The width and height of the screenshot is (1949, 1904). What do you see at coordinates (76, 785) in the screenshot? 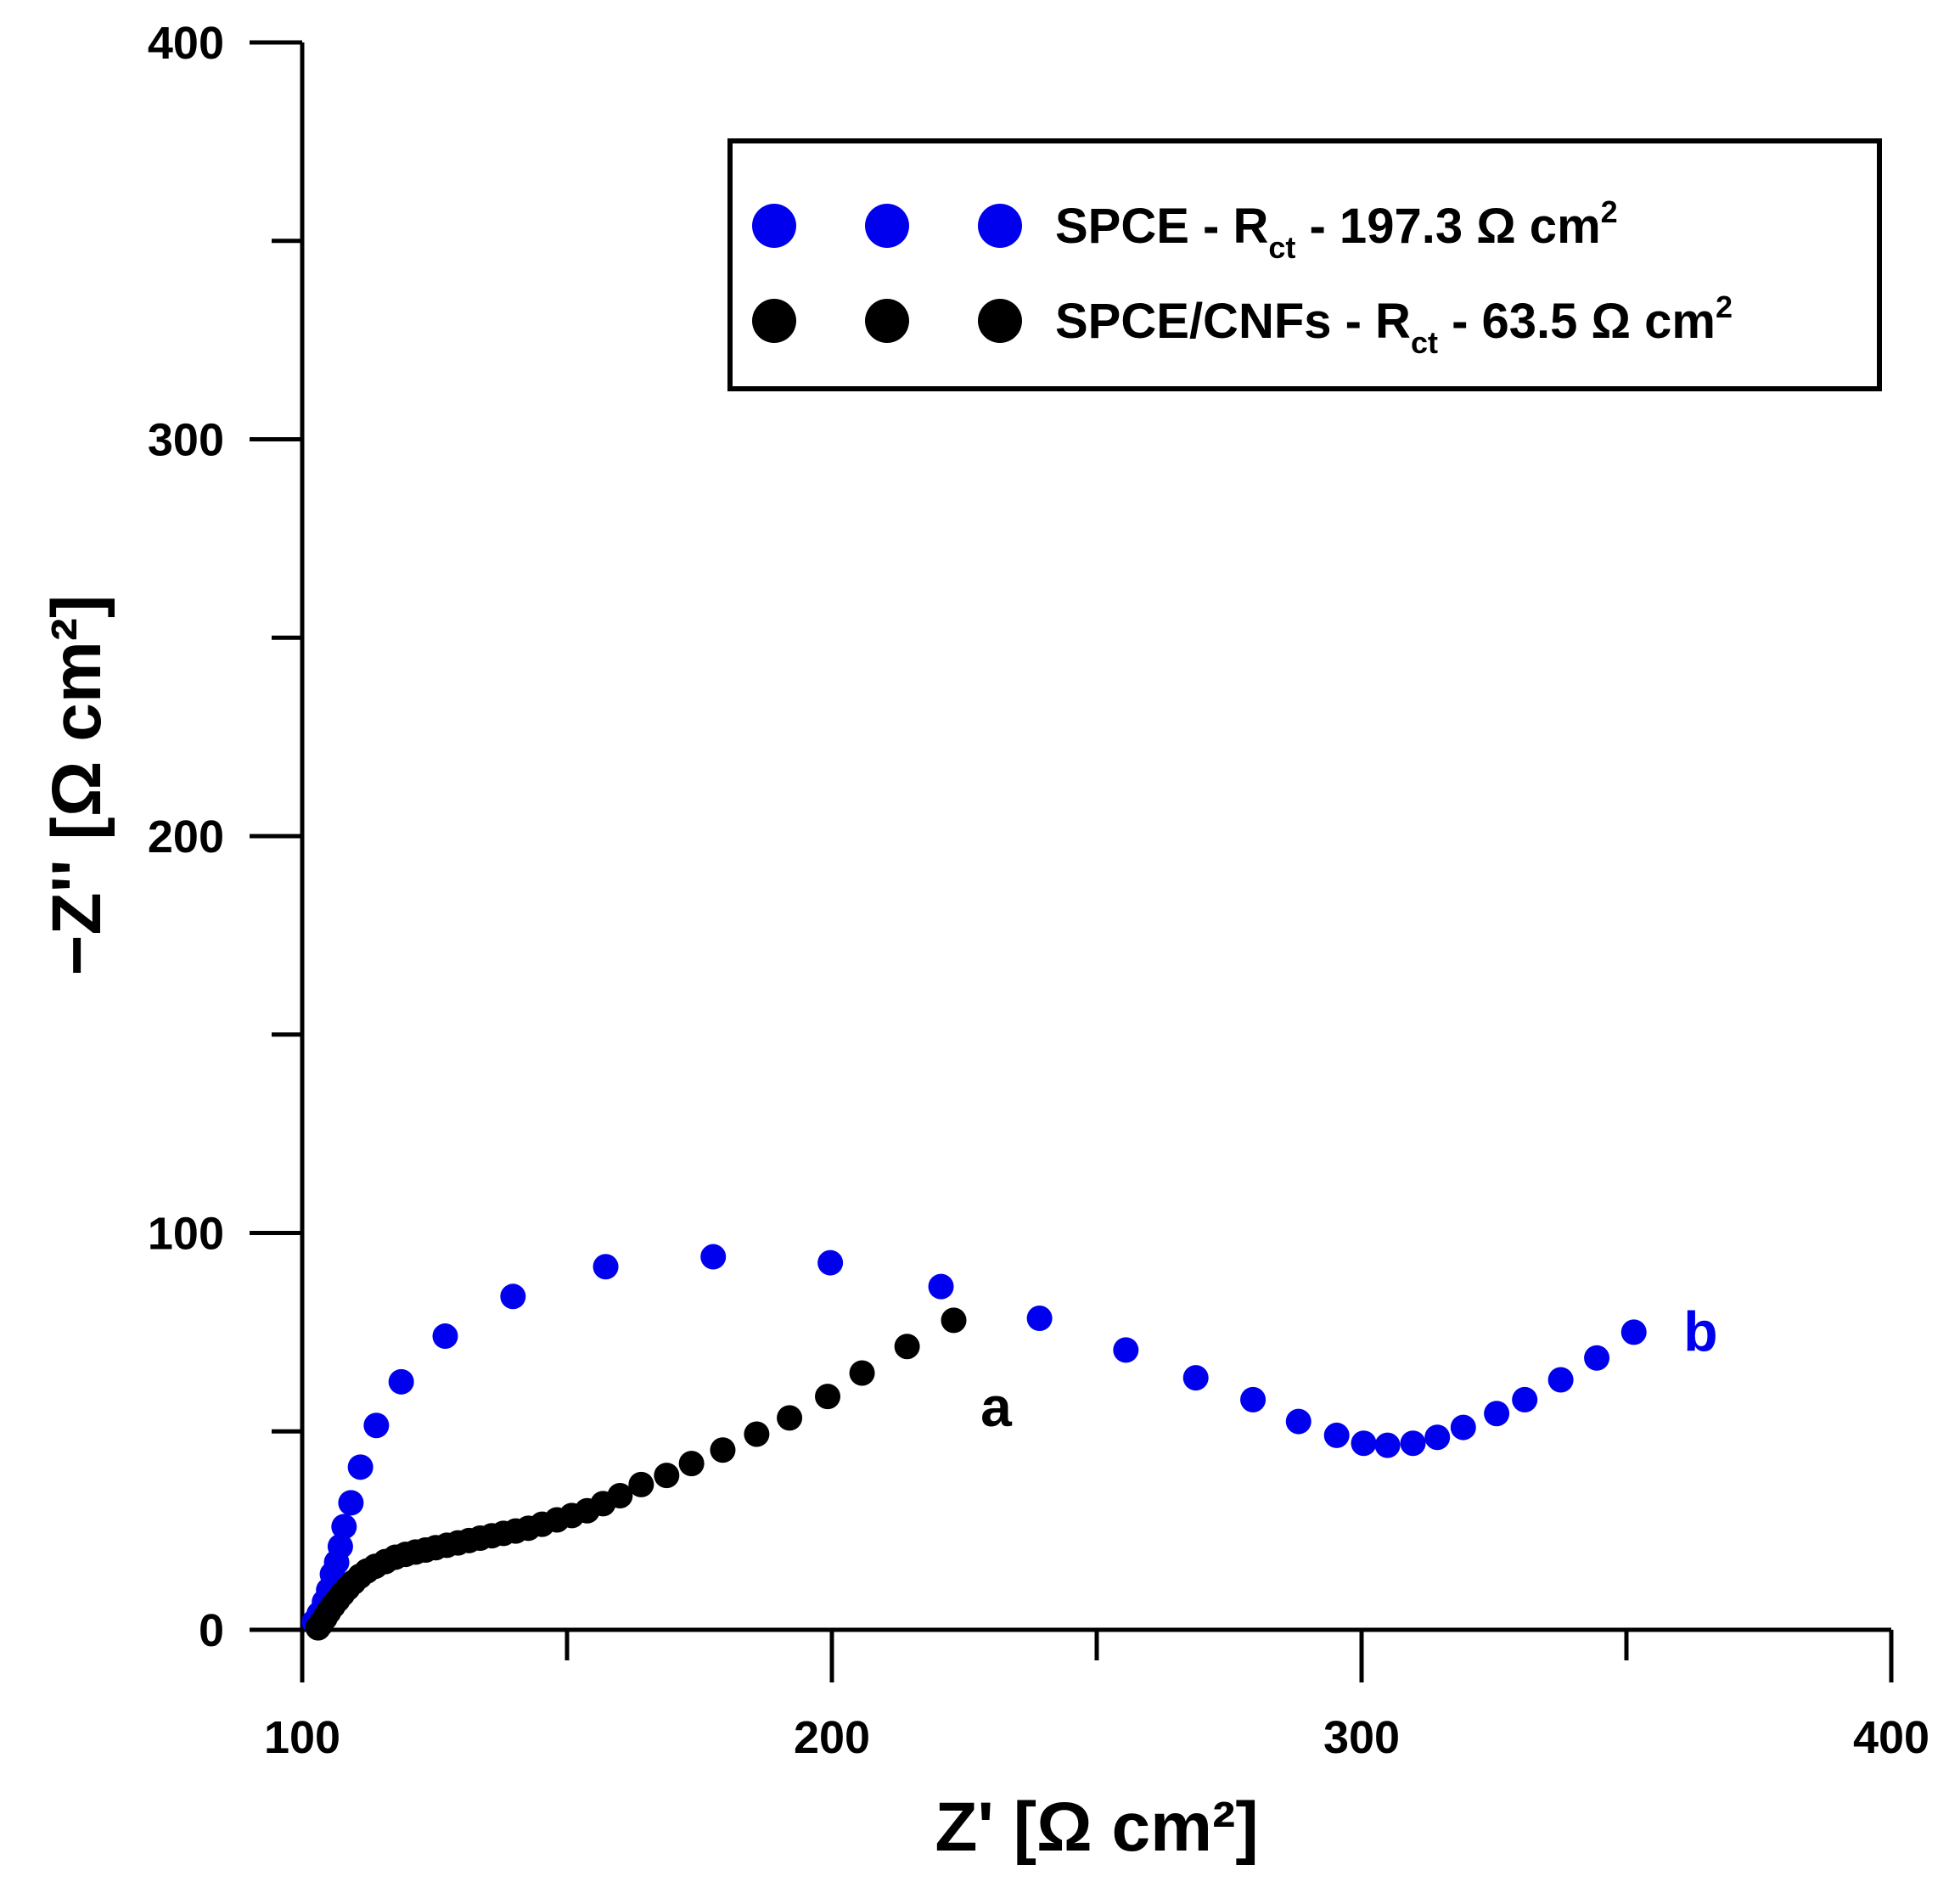
I see `y-axis-title: −Z'' [Ω cm²]` at bounding box center [76, 785].